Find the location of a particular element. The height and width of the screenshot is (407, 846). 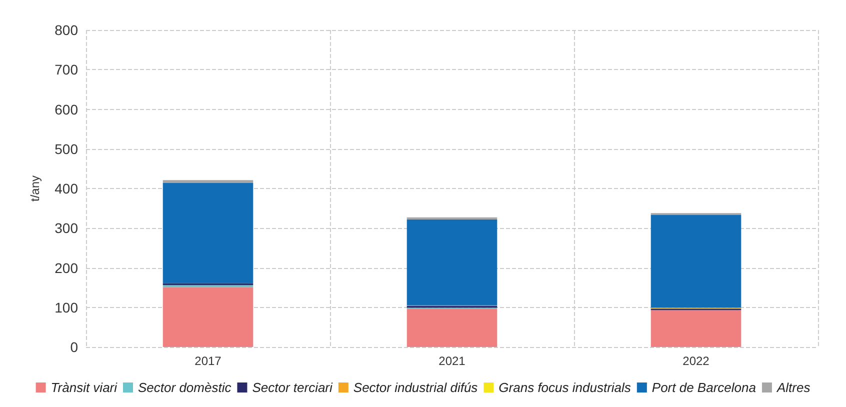

legend-label: Sector terciari is located at coordinates (293, 387).